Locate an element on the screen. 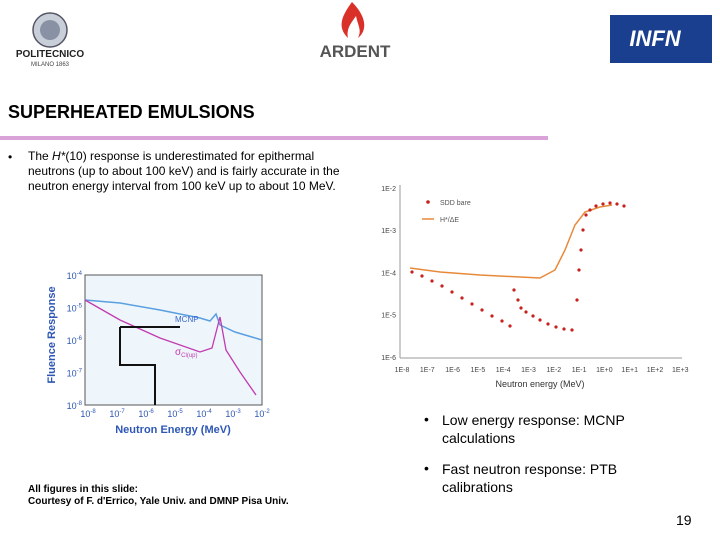  logo-text: ARDENT is located at coordinates (355, 51).